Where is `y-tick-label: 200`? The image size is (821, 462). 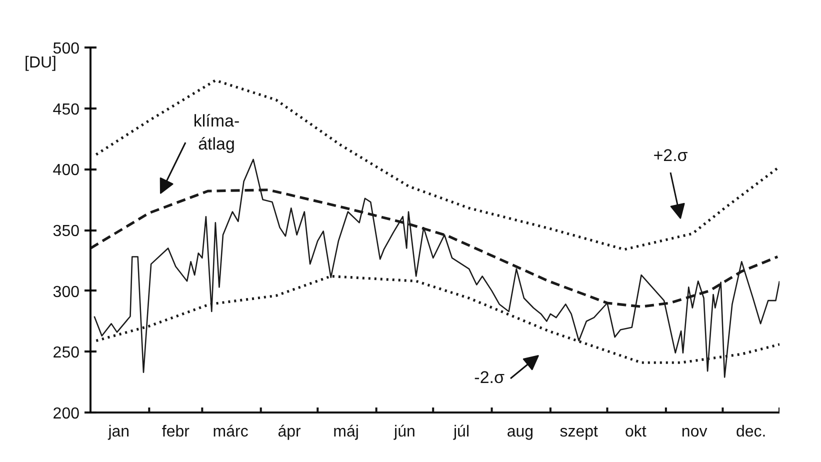 y-tick-label: 200 is located at coordinates (66, 414).